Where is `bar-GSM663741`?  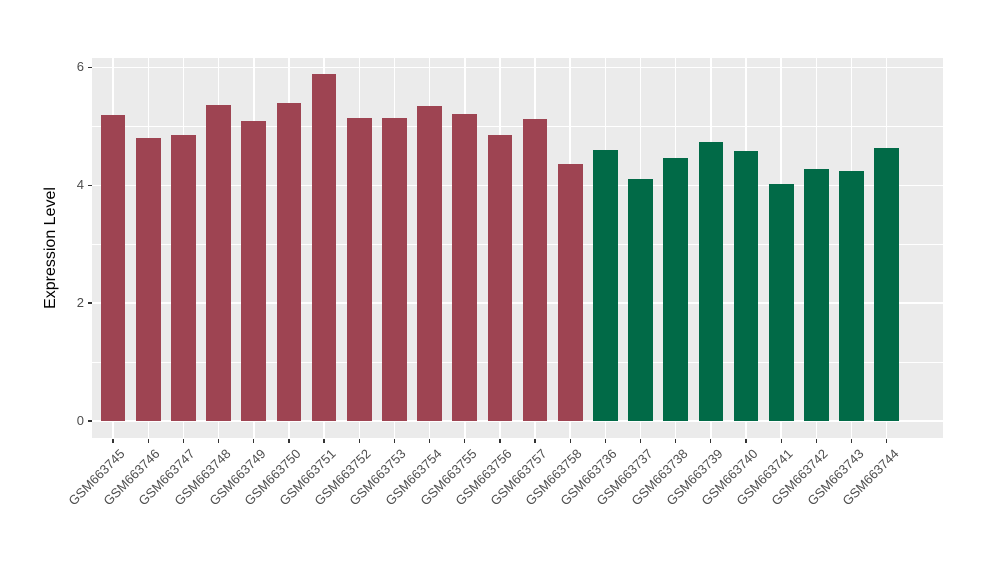 bar-GSM663741 is located at coordinates (781, 302).